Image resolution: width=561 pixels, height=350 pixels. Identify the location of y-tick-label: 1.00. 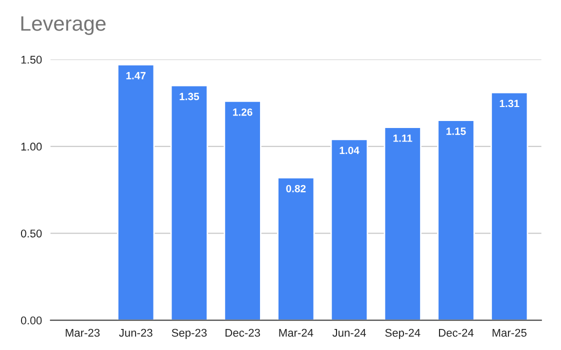
(31, 146).